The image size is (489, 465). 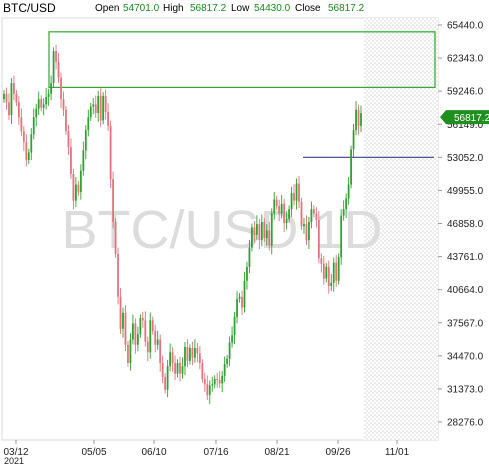 I want to click on y-tick-label: 53052.0, so click(x=465, y=158).